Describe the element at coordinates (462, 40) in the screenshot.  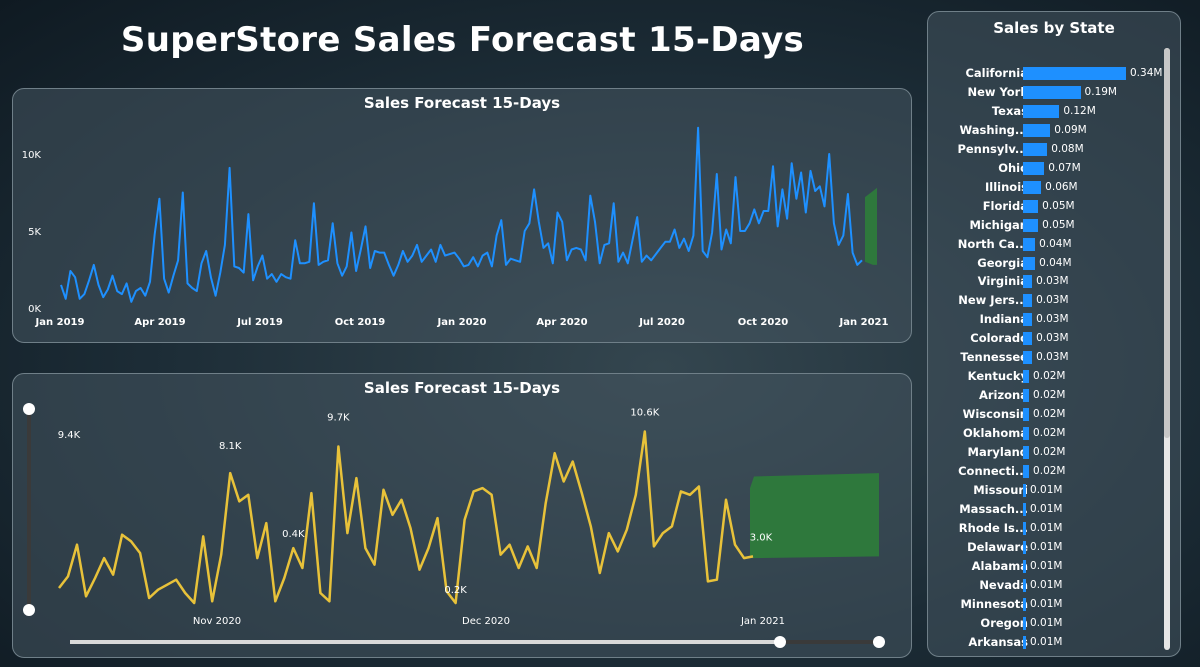
I see `page-title: SuperStore Sales Forecast 15-Days` at that location.